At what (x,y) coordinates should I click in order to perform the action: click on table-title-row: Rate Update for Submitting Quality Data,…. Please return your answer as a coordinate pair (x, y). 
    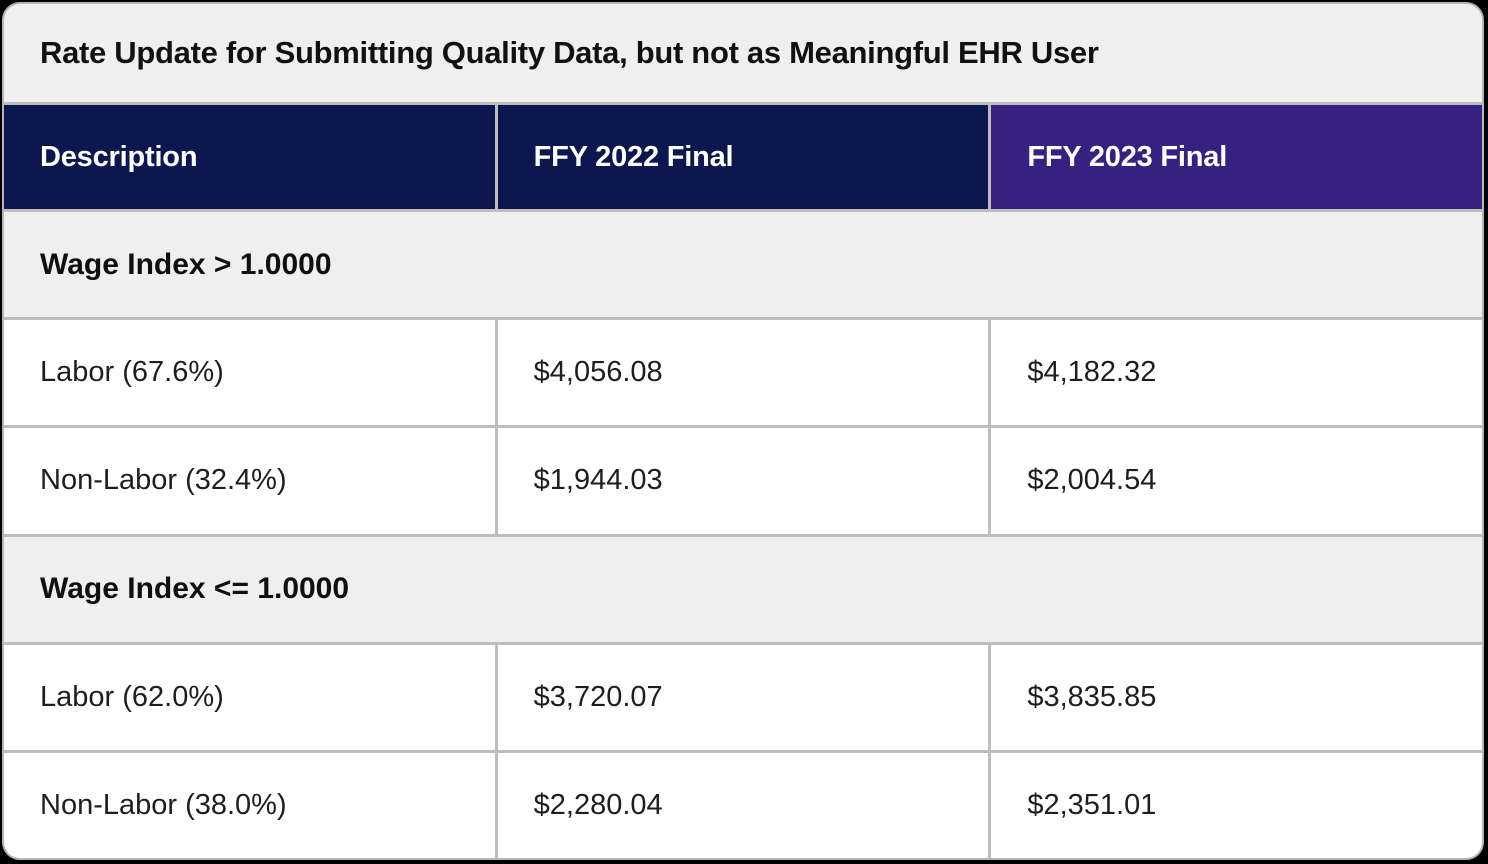
    Looking at the image, I should click on (743, 53).